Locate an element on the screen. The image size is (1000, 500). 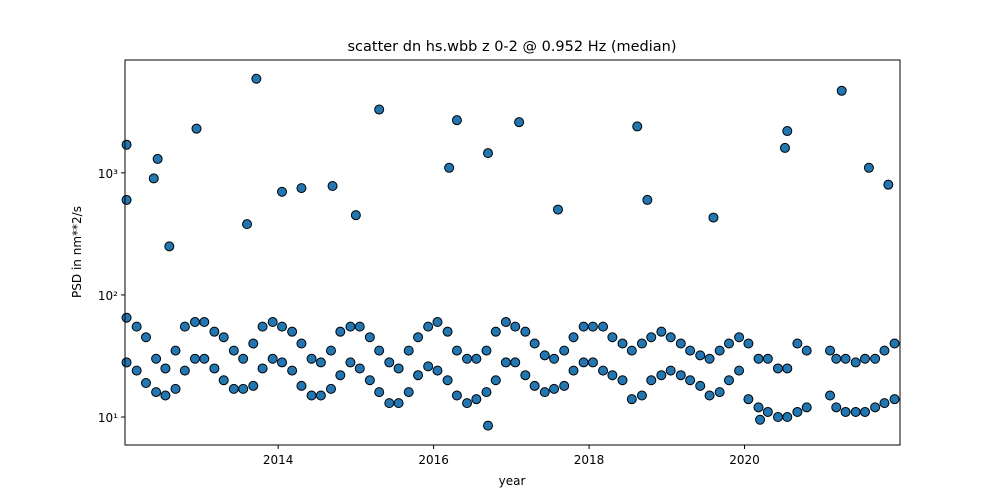
y-tick-label: 10³ is located at coordinates (108, 174).